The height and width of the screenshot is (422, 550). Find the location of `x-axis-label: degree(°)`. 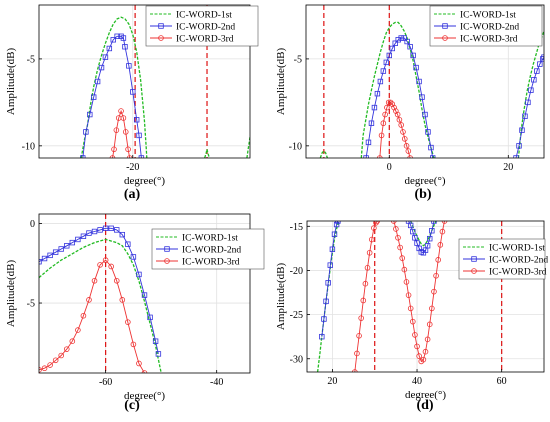

x-axis-label: degree(°) is located at coordinates (425, 395).